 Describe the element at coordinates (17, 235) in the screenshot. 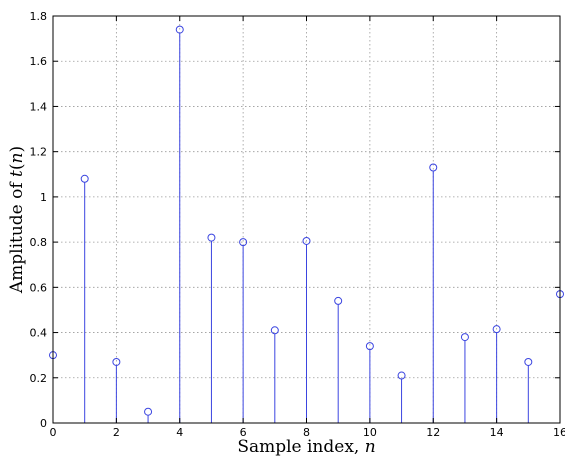

I see `y-axis-title-text: Amplitude of` at that location.